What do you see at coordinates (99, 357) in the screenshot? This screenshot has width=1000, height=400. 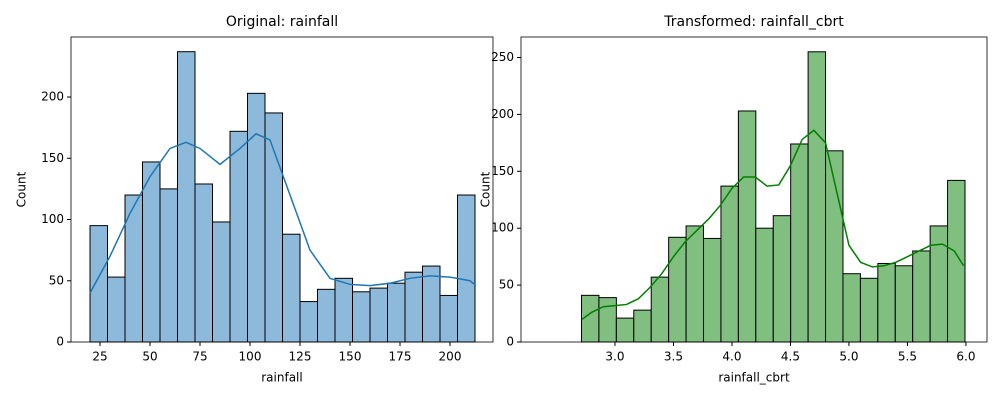 I see `x-tick-label: 25` at bounding box center [99, 357].